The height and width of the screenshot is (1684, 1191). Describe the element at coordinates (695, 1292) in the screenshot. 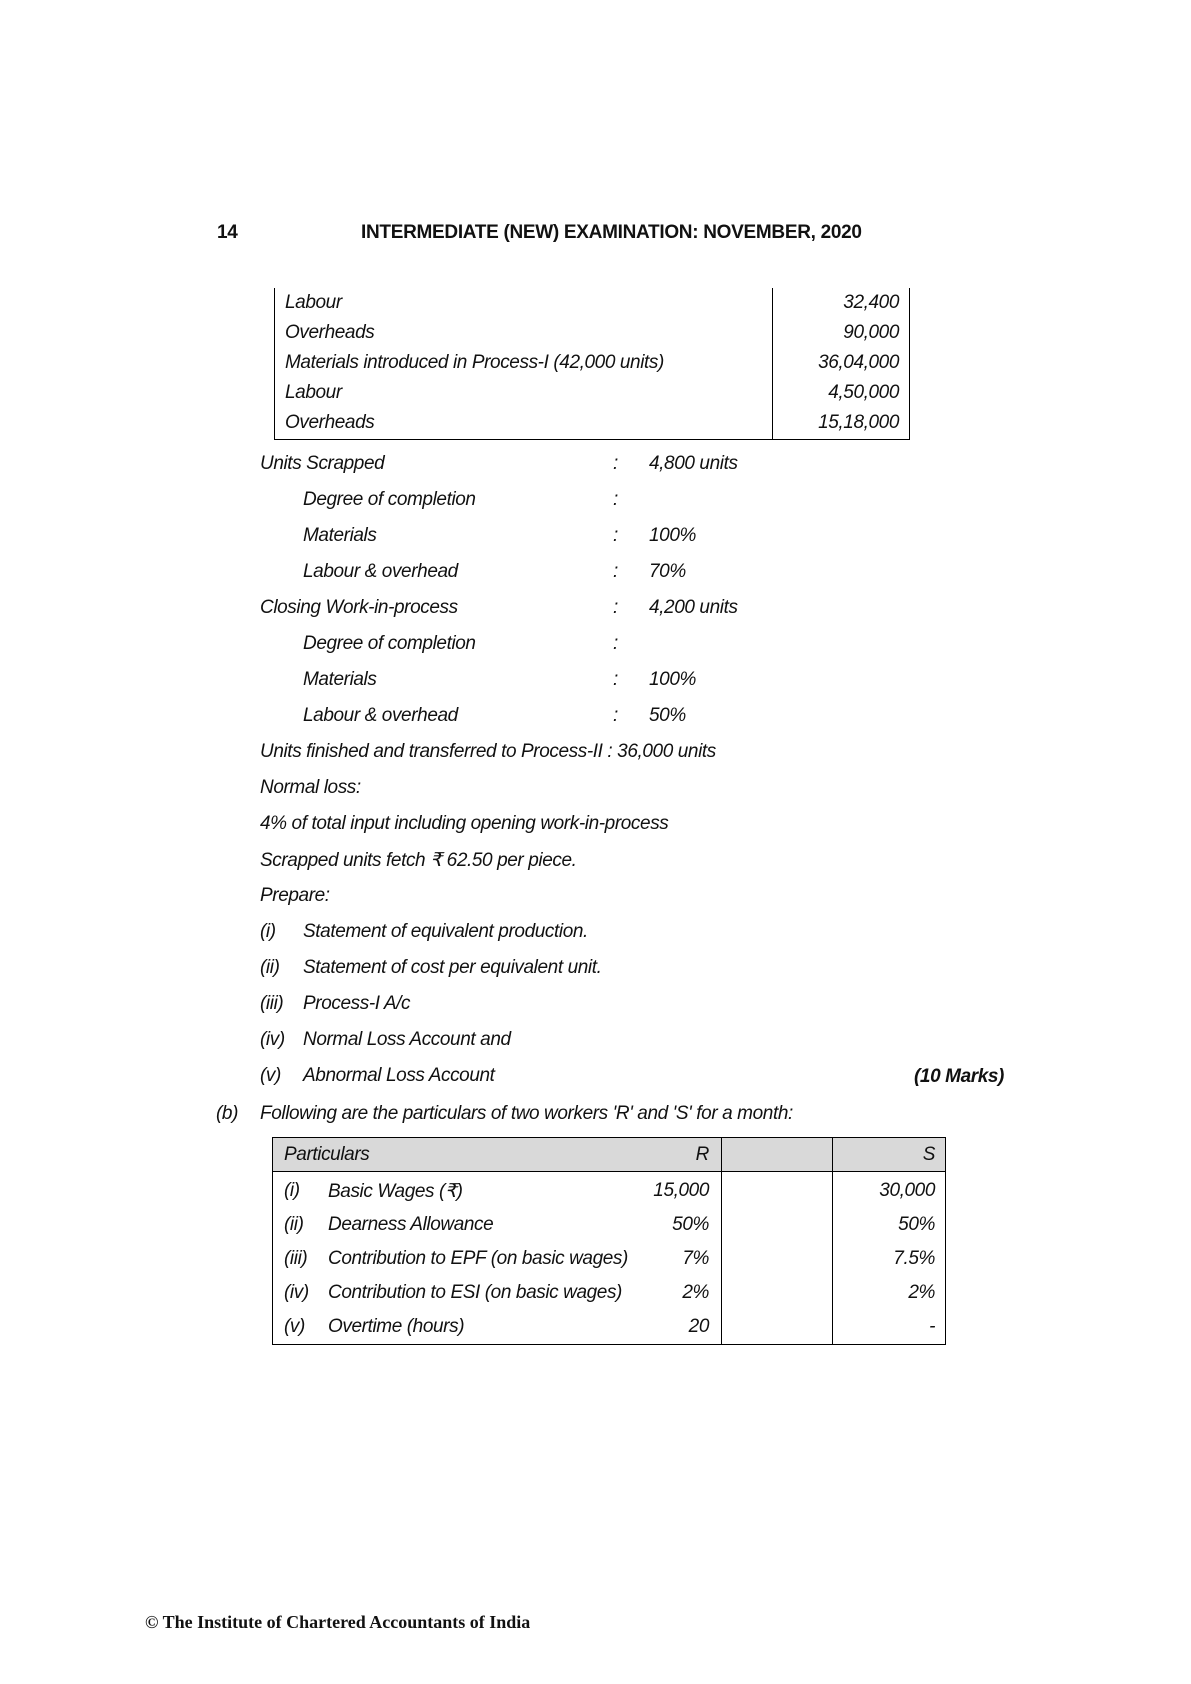

I see `row-r-value: 2%` at that location.